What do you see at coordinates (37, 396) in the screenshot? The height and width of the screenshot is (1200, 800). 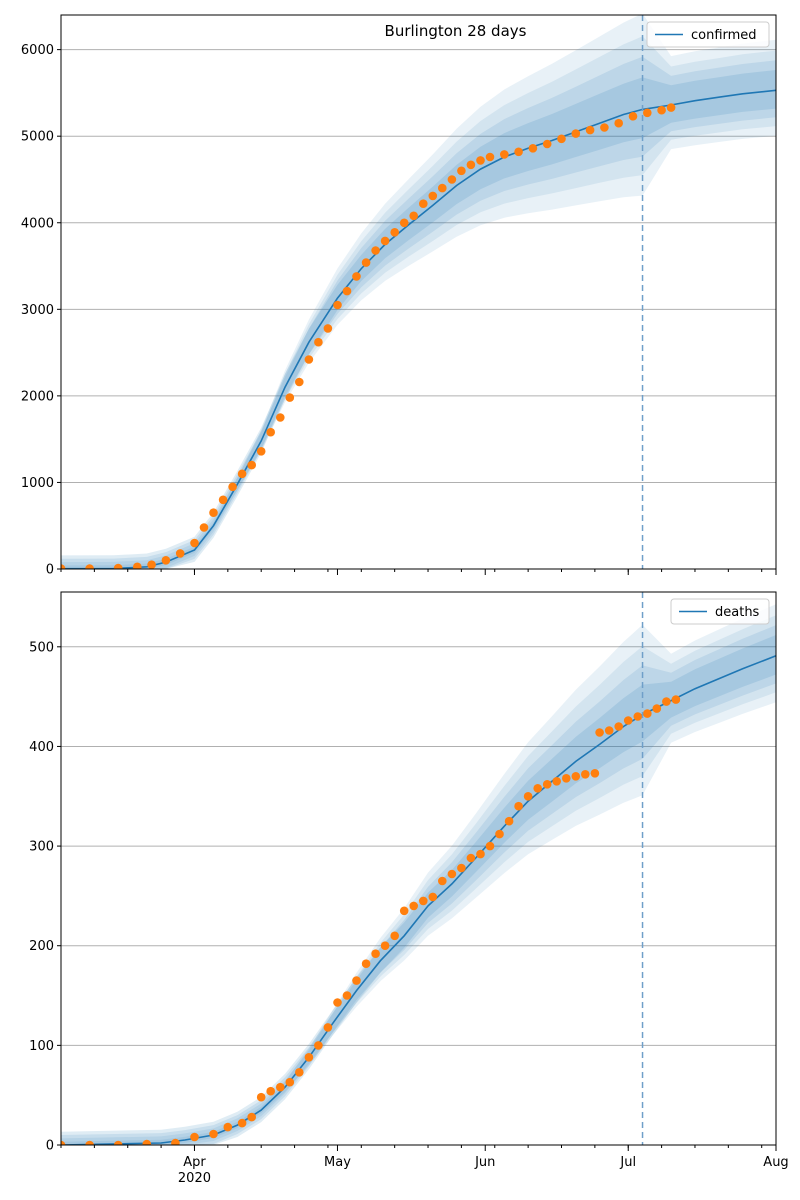 I see `y-tick-label: 2000` at bounding box center [37, 396].